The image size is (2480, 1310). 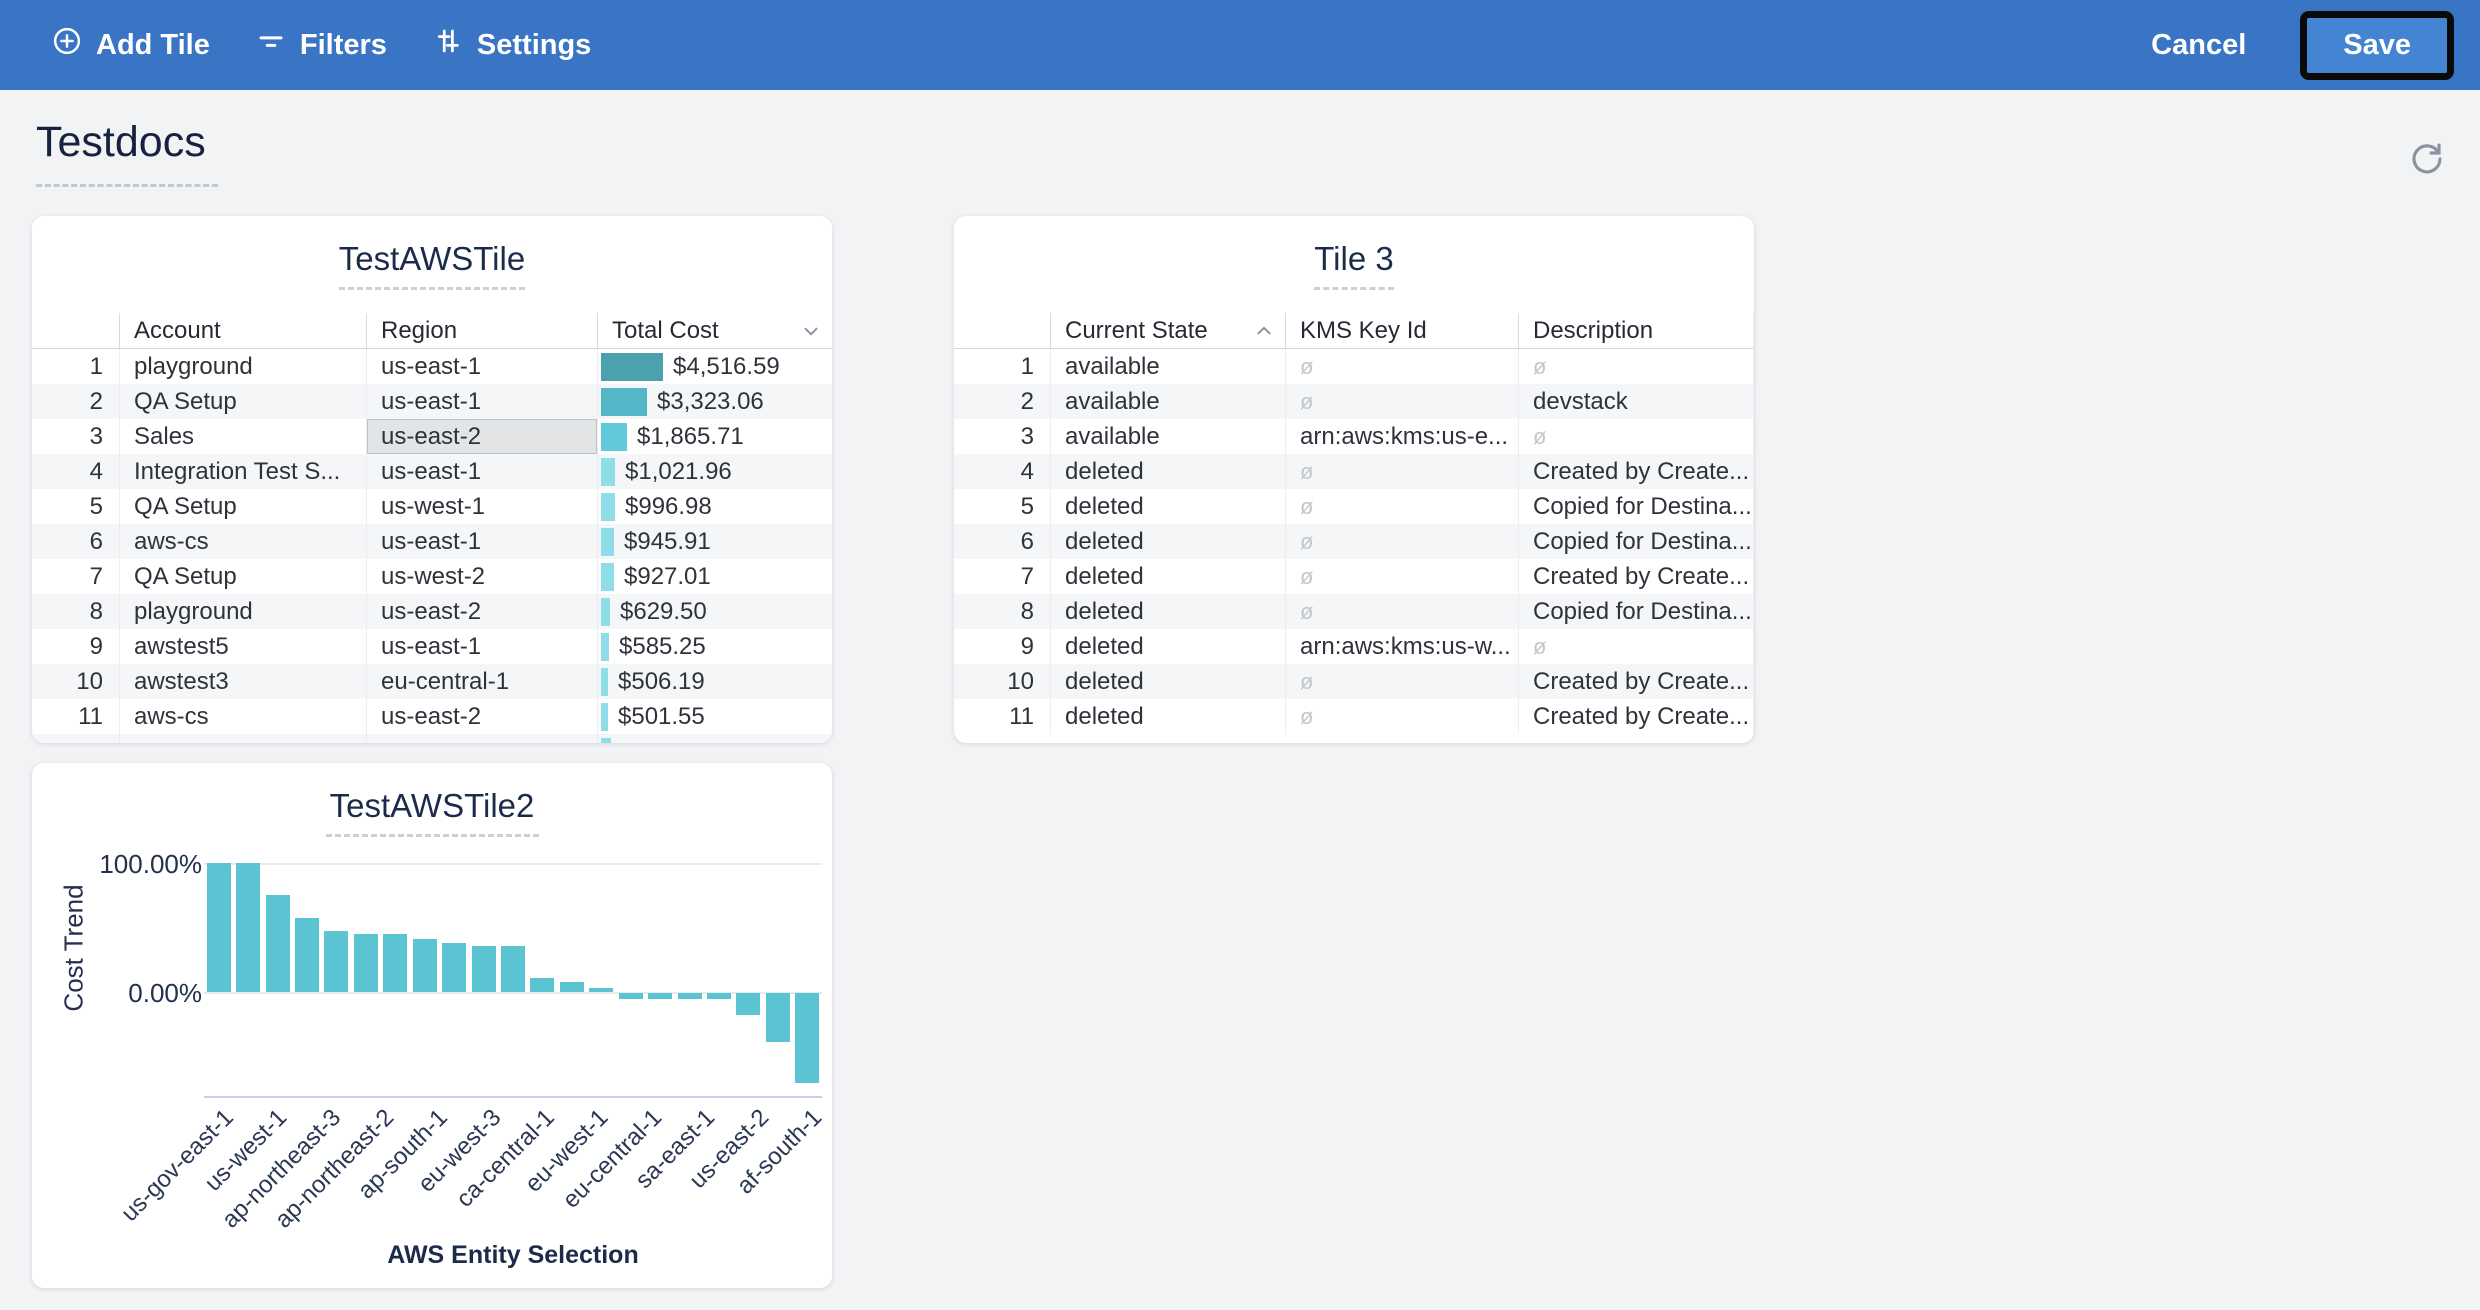 I want to click on table-cell-description: devstack, so click(x=1636, y=401).